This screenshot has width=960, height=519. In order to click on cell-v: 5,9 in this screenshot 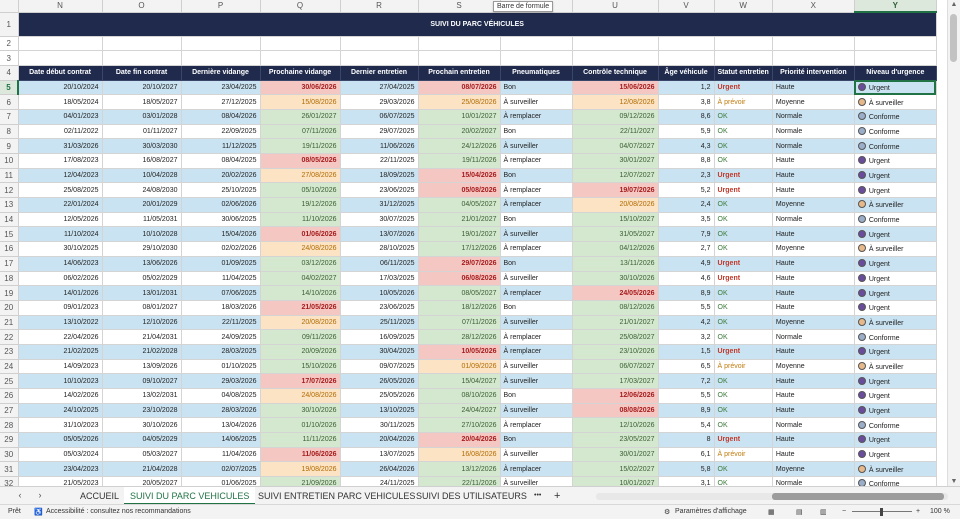, I will do `click(686, 132)`.